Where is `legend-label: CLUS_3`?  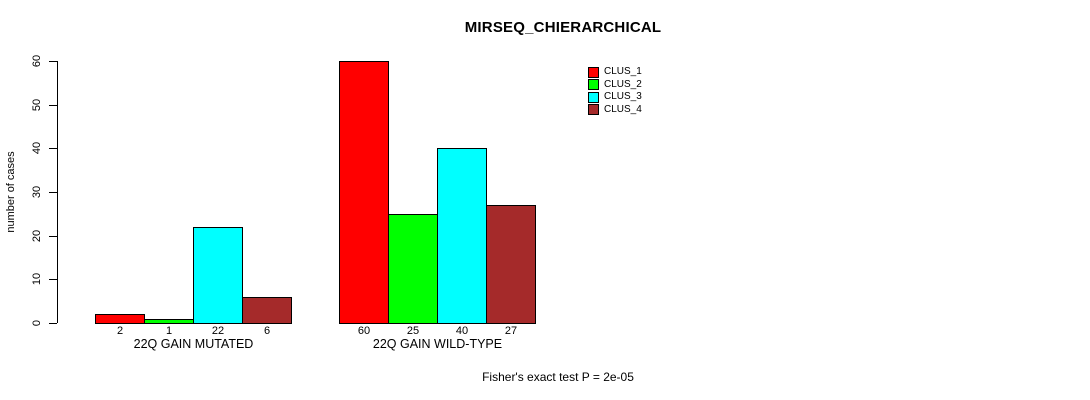 legend-label: CLUS_3 is located at coordinates (623, 97).